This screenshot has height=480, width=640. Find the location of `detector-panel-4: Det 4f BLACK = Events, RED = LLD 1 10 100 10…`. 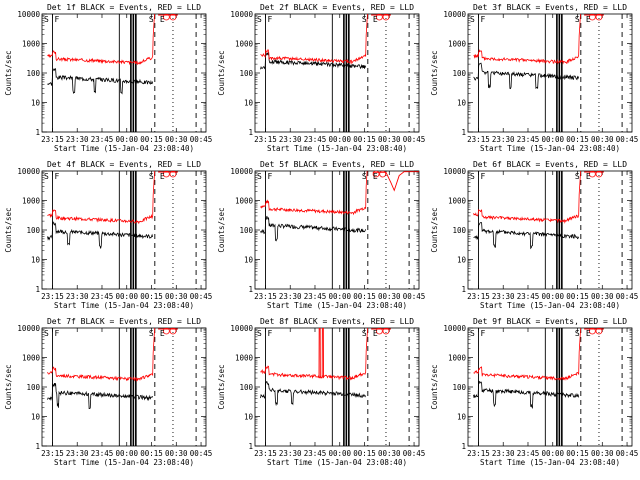

detector-panel-4: Det 4f BLACK = Events, RED = LLD 1 10 100 10… is located at coordinates (108, 235).